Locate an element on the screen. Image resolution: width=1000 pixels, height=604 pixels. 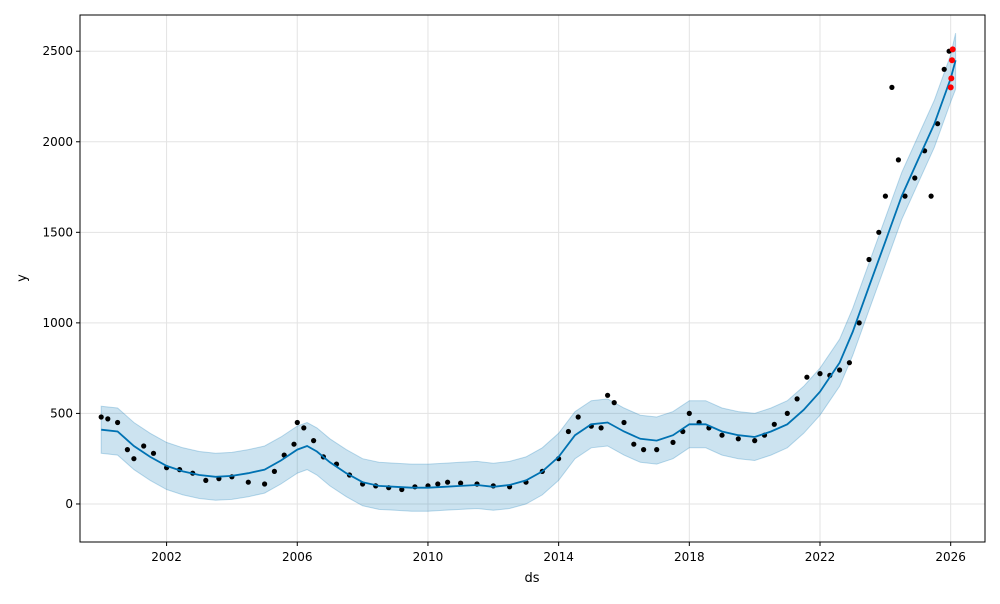
x-axis-label: ds is located at coordinates (531, 578).